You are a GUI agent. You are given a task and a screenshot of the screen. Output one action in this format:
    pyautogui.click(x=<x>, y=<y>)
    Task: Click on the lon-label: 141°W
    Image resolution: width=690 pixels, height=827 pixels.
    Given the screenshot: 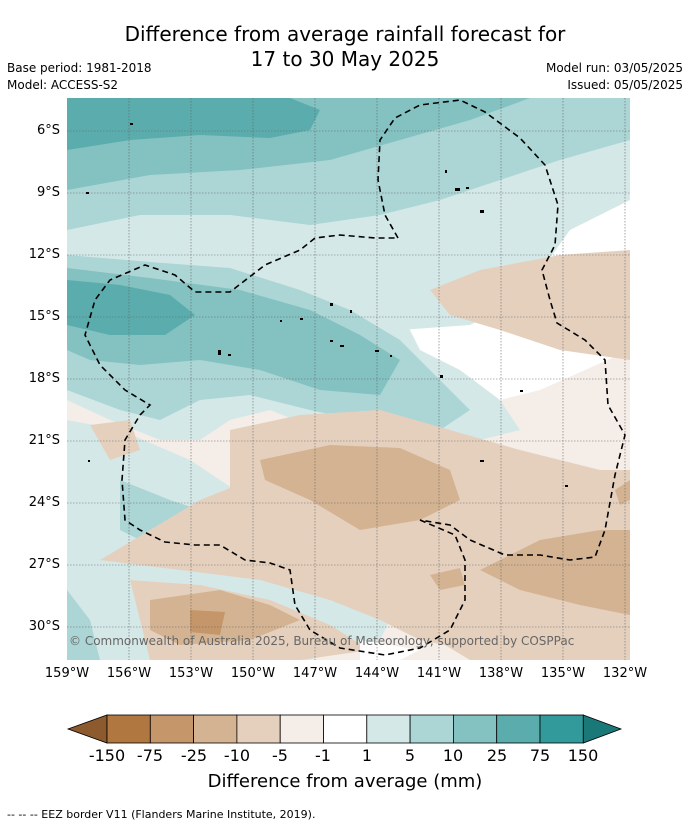 What is the action you would take?
    pyautogui.click(x=439, y=673)
    